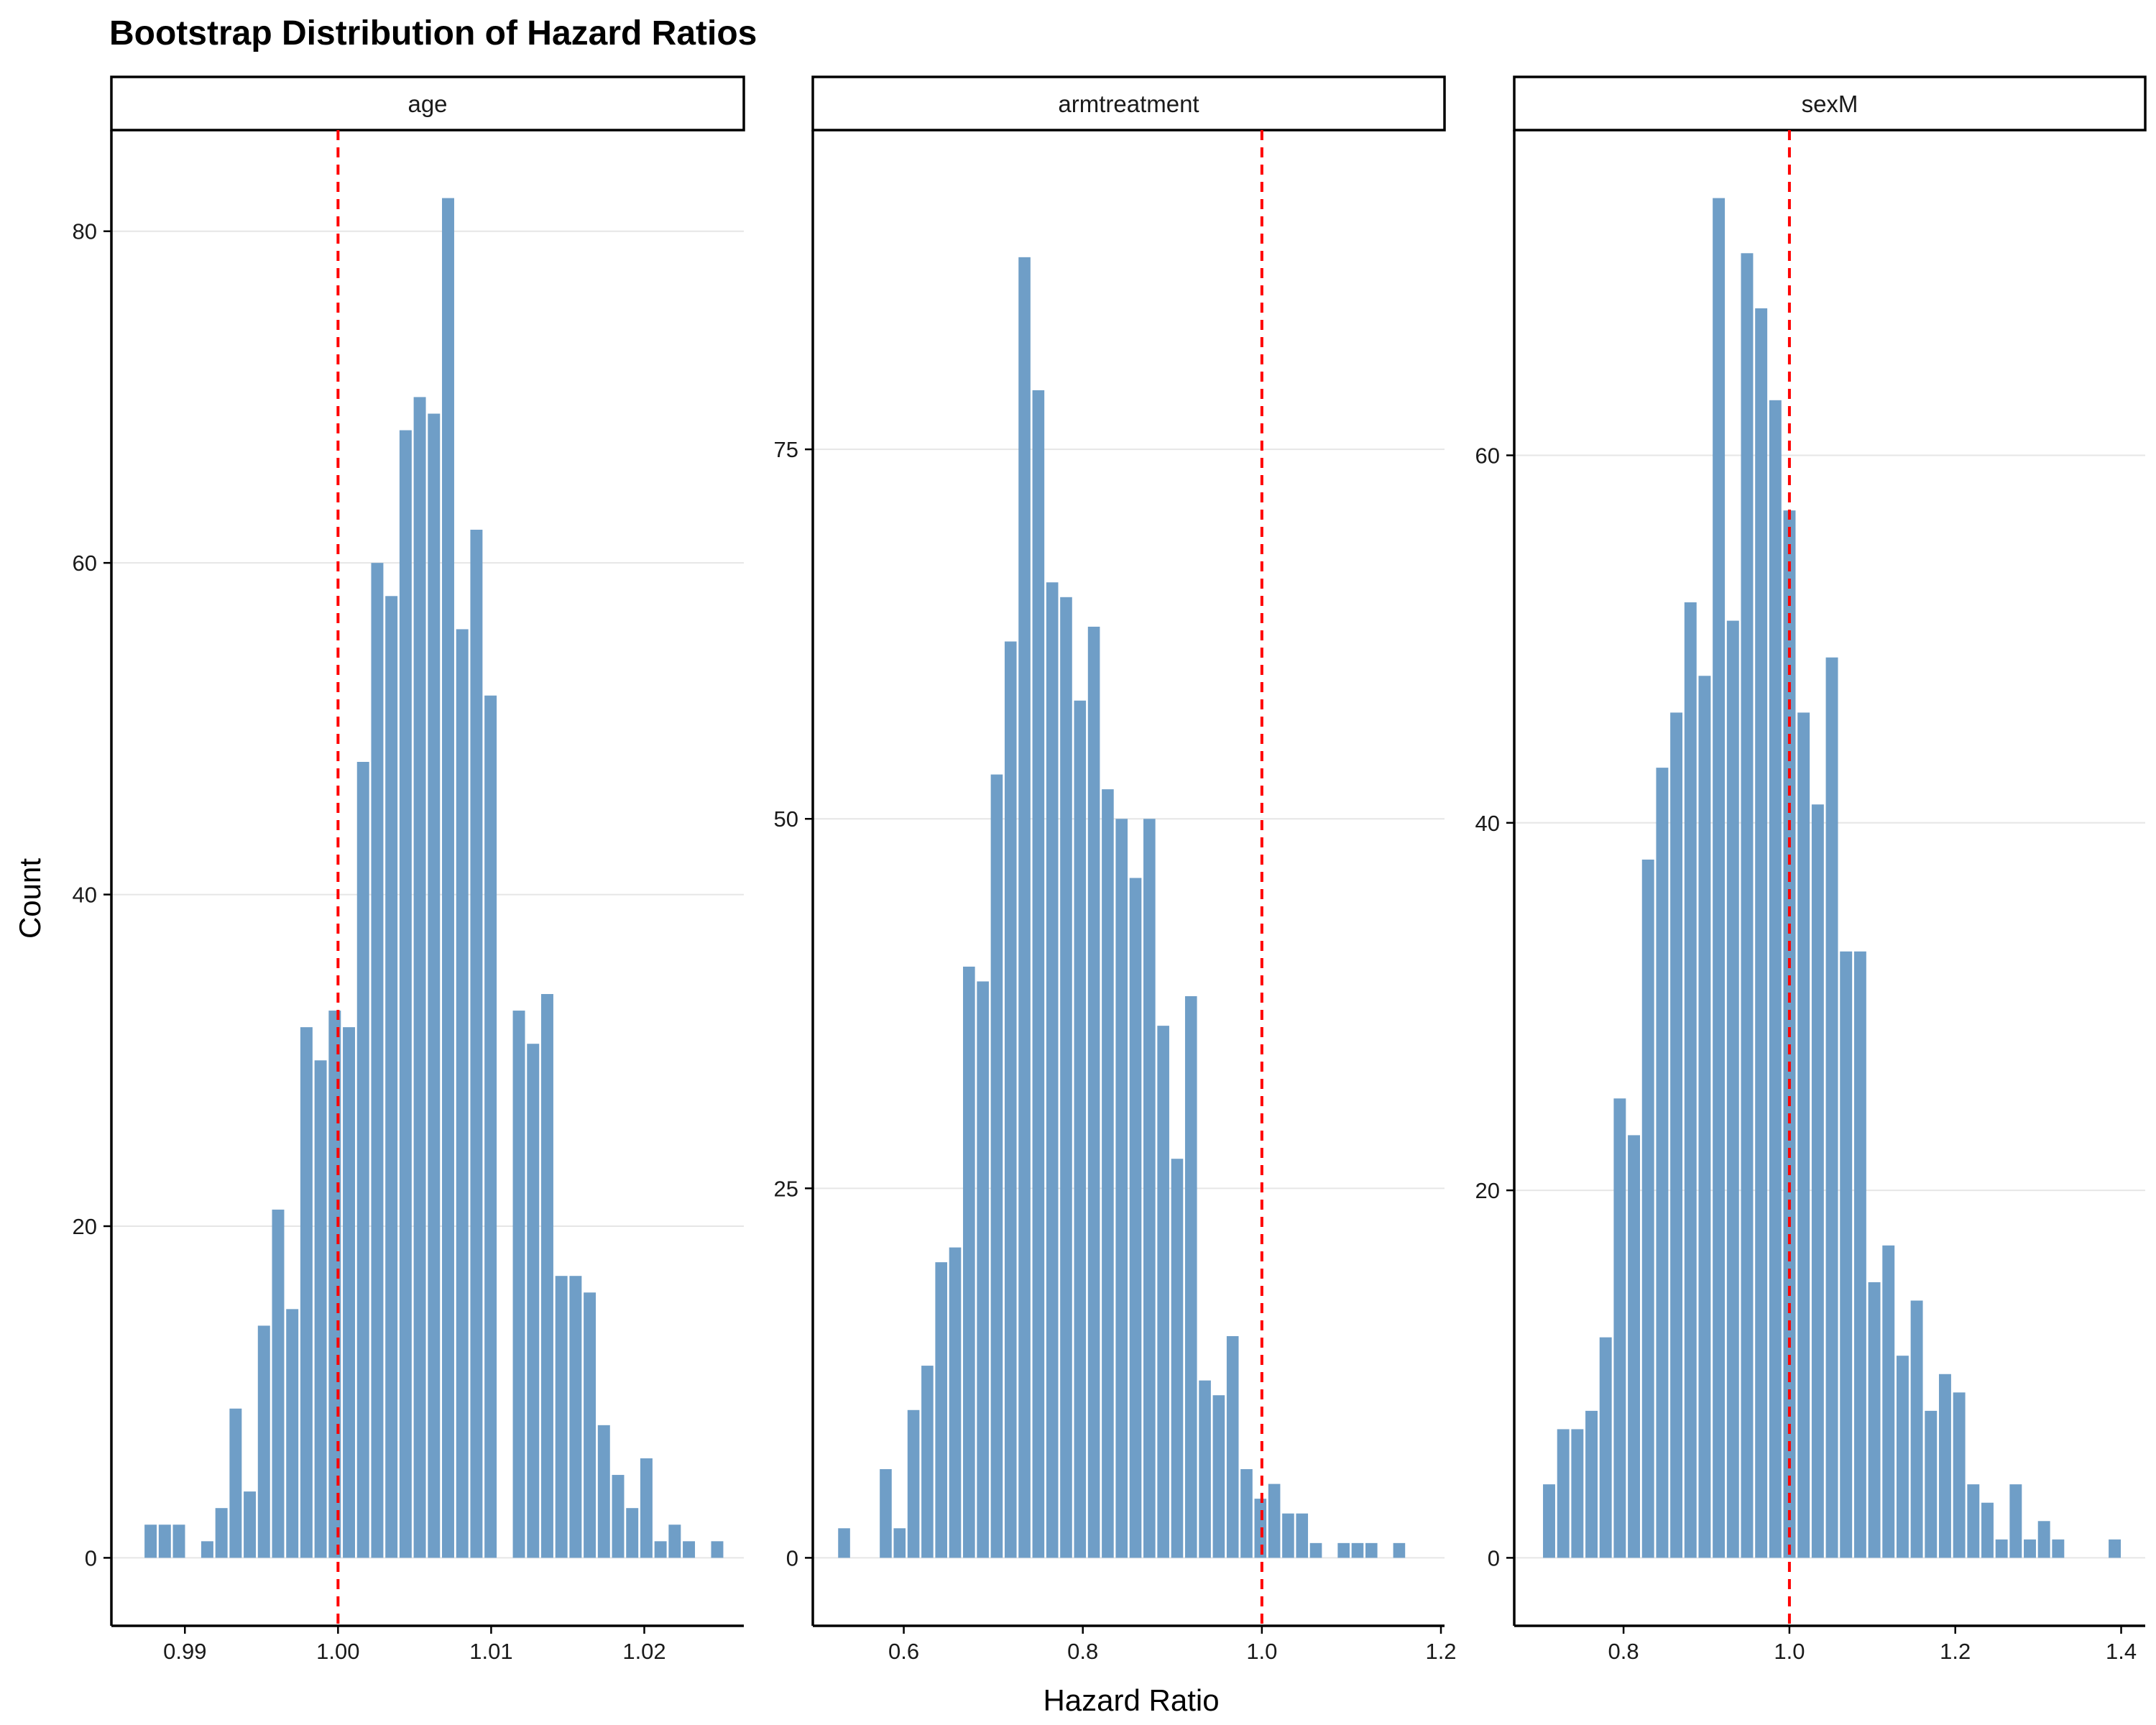 This screenshot has width=2156, height=1725. What do you see at coordinates (786, 819) in the screenshot?
I see `y-tick-label: 50` at bounding box center [786, 819].